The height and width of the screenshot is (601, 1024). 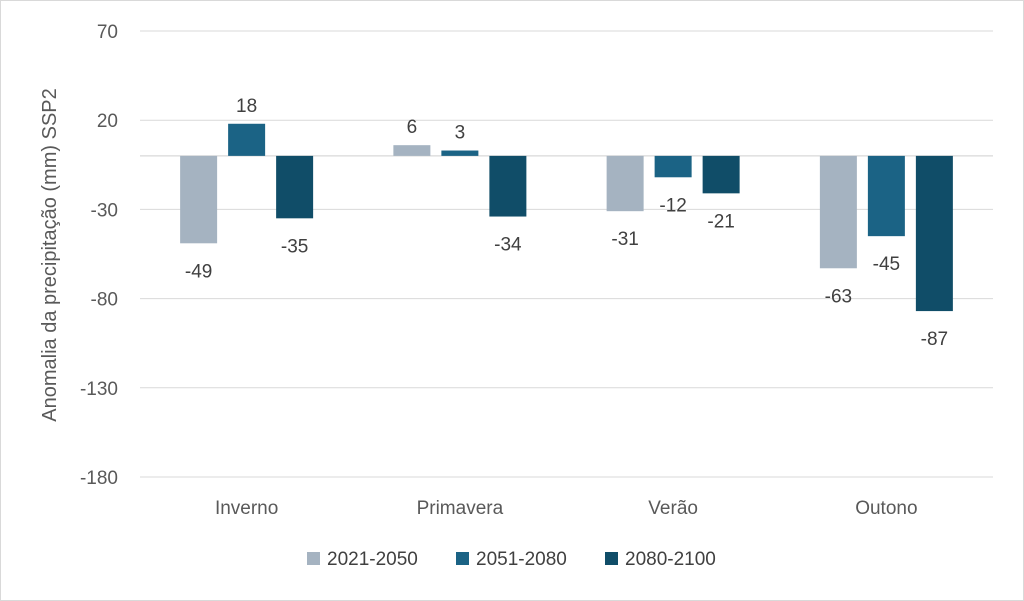 I want to click on data-label: -63, so click(x=838, y=296).